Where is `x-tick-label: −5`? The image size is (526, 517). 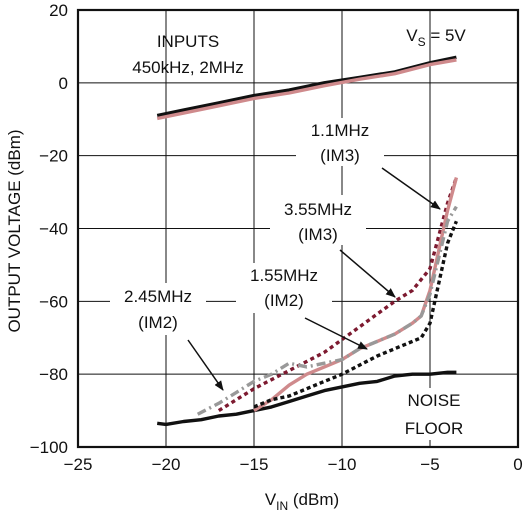
x-tick-label: −5 is located at coordinates (429, 464).